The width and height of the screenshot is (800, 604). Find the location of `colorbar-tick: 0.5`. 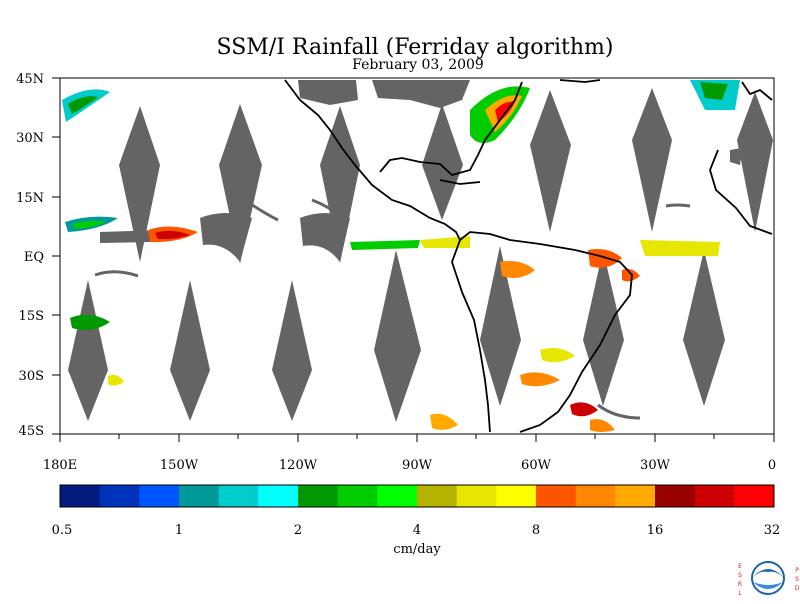

colorbar-tick: 0.5 is located at coordinates (62, 530).